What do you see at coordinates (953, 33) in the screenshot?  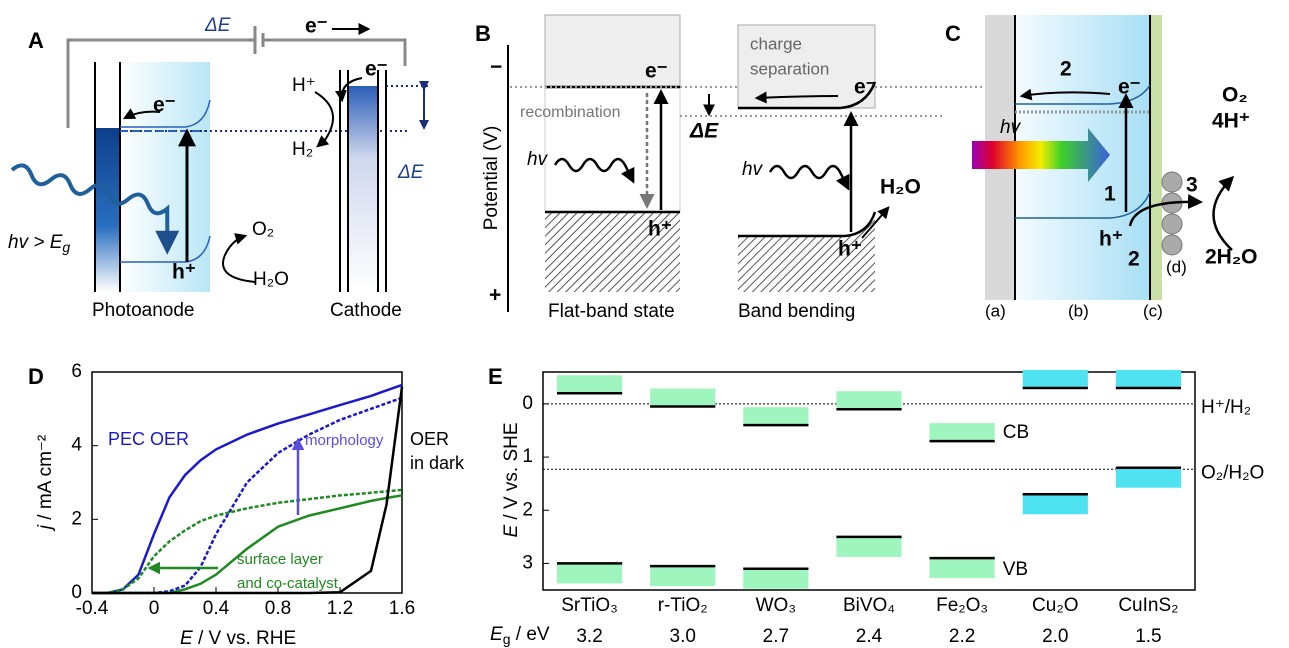 I see `panel-label: C` at bounding box center [953, 33].